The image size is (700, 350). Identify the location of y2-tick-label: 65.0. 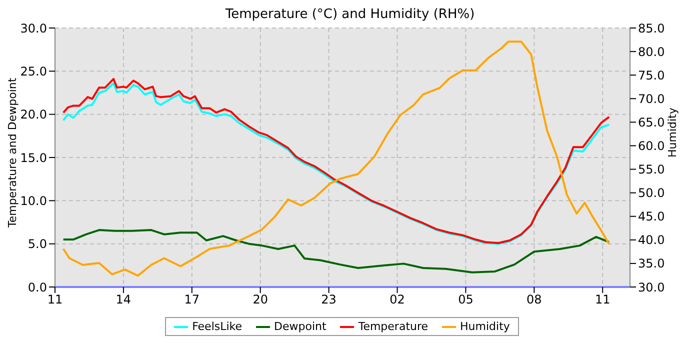
(651, 122).